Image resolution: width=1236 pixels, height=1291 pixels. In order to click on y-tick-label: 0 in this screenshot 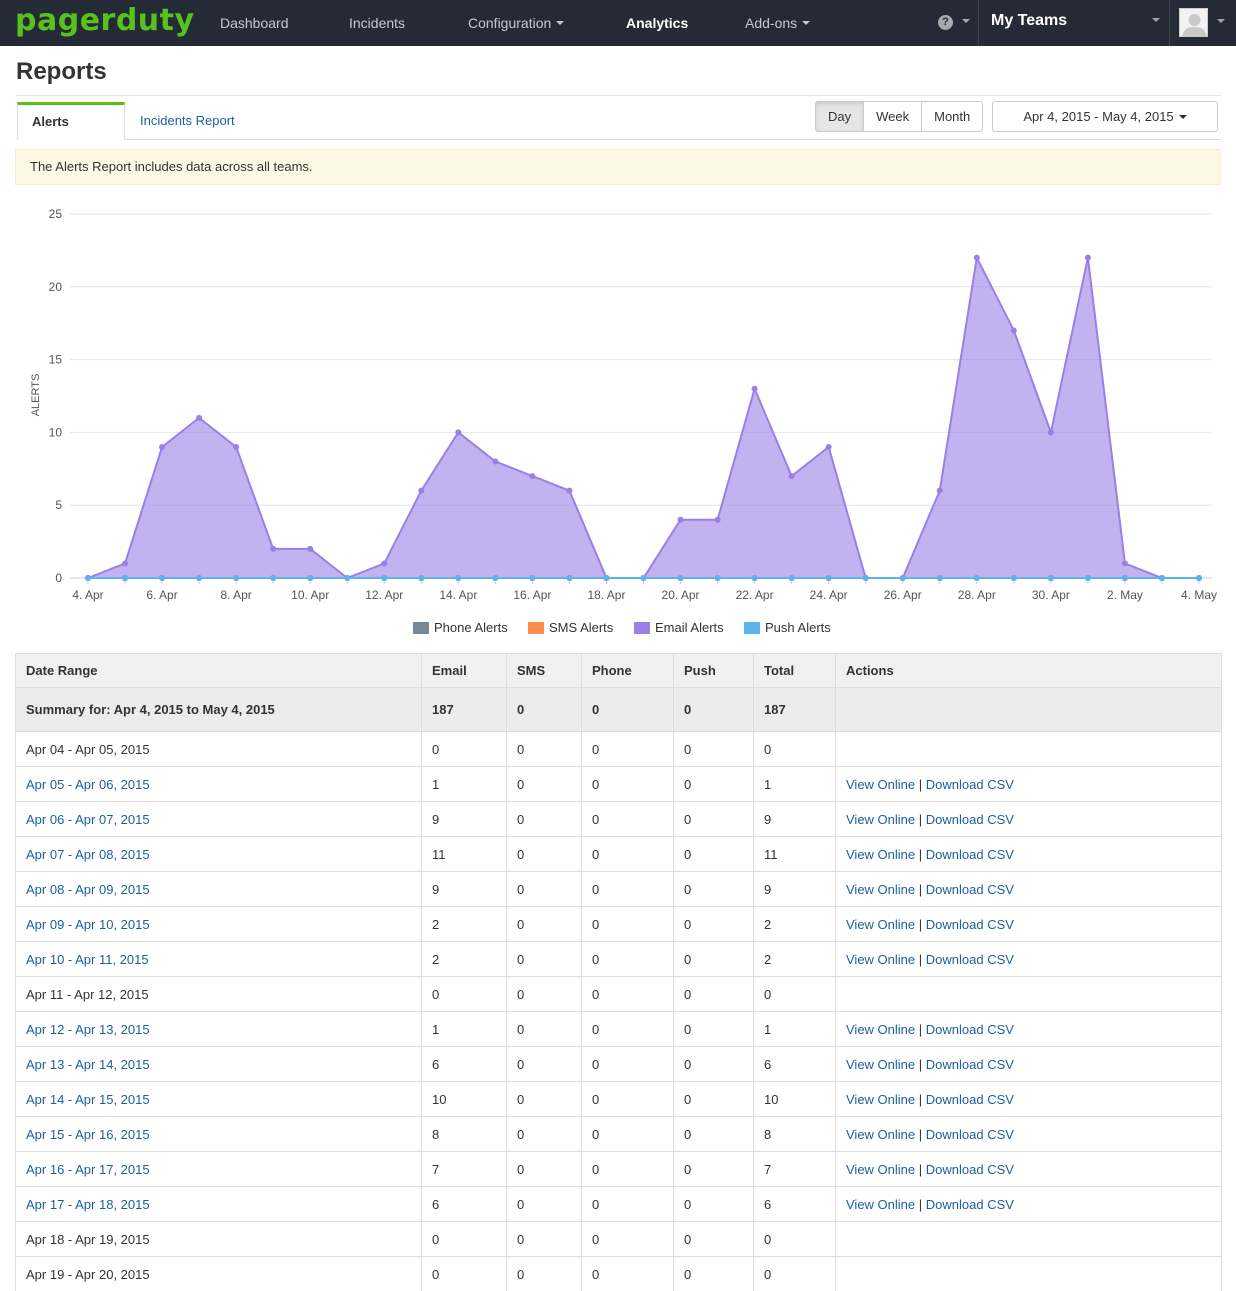, I will do `click(58, 578)`.